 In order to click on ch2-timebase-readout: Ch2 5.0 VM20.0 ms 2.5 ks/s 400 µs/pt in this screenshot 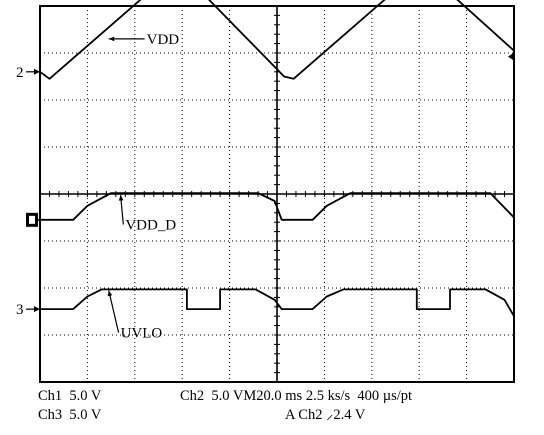, I will do `click(296, 396)`.